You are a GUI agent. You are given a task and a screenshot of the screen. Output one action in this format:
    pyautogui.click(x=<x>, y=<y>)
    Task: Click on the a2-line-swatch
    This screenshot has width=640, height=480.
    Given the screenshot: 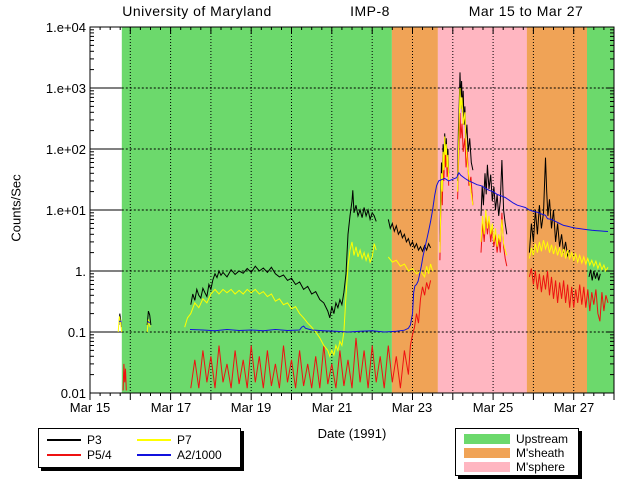 What is the action you would take?
    pyautogui.click(x=154, y=454)
    